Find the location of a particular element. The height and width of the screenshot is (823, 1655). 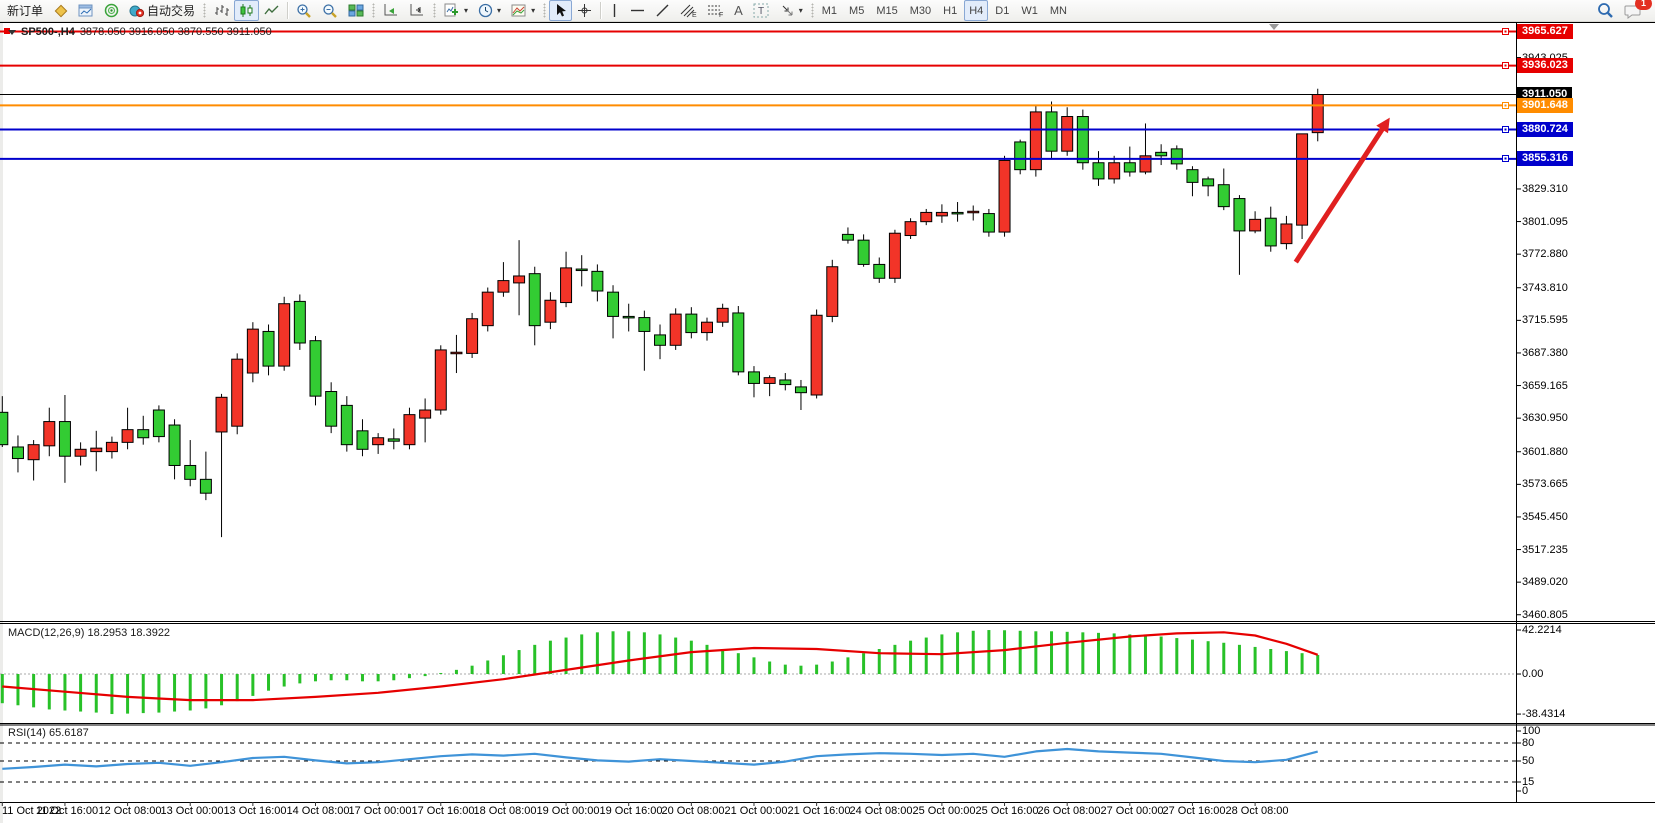

vertical-line-icon is located at coordinates (614, 10).